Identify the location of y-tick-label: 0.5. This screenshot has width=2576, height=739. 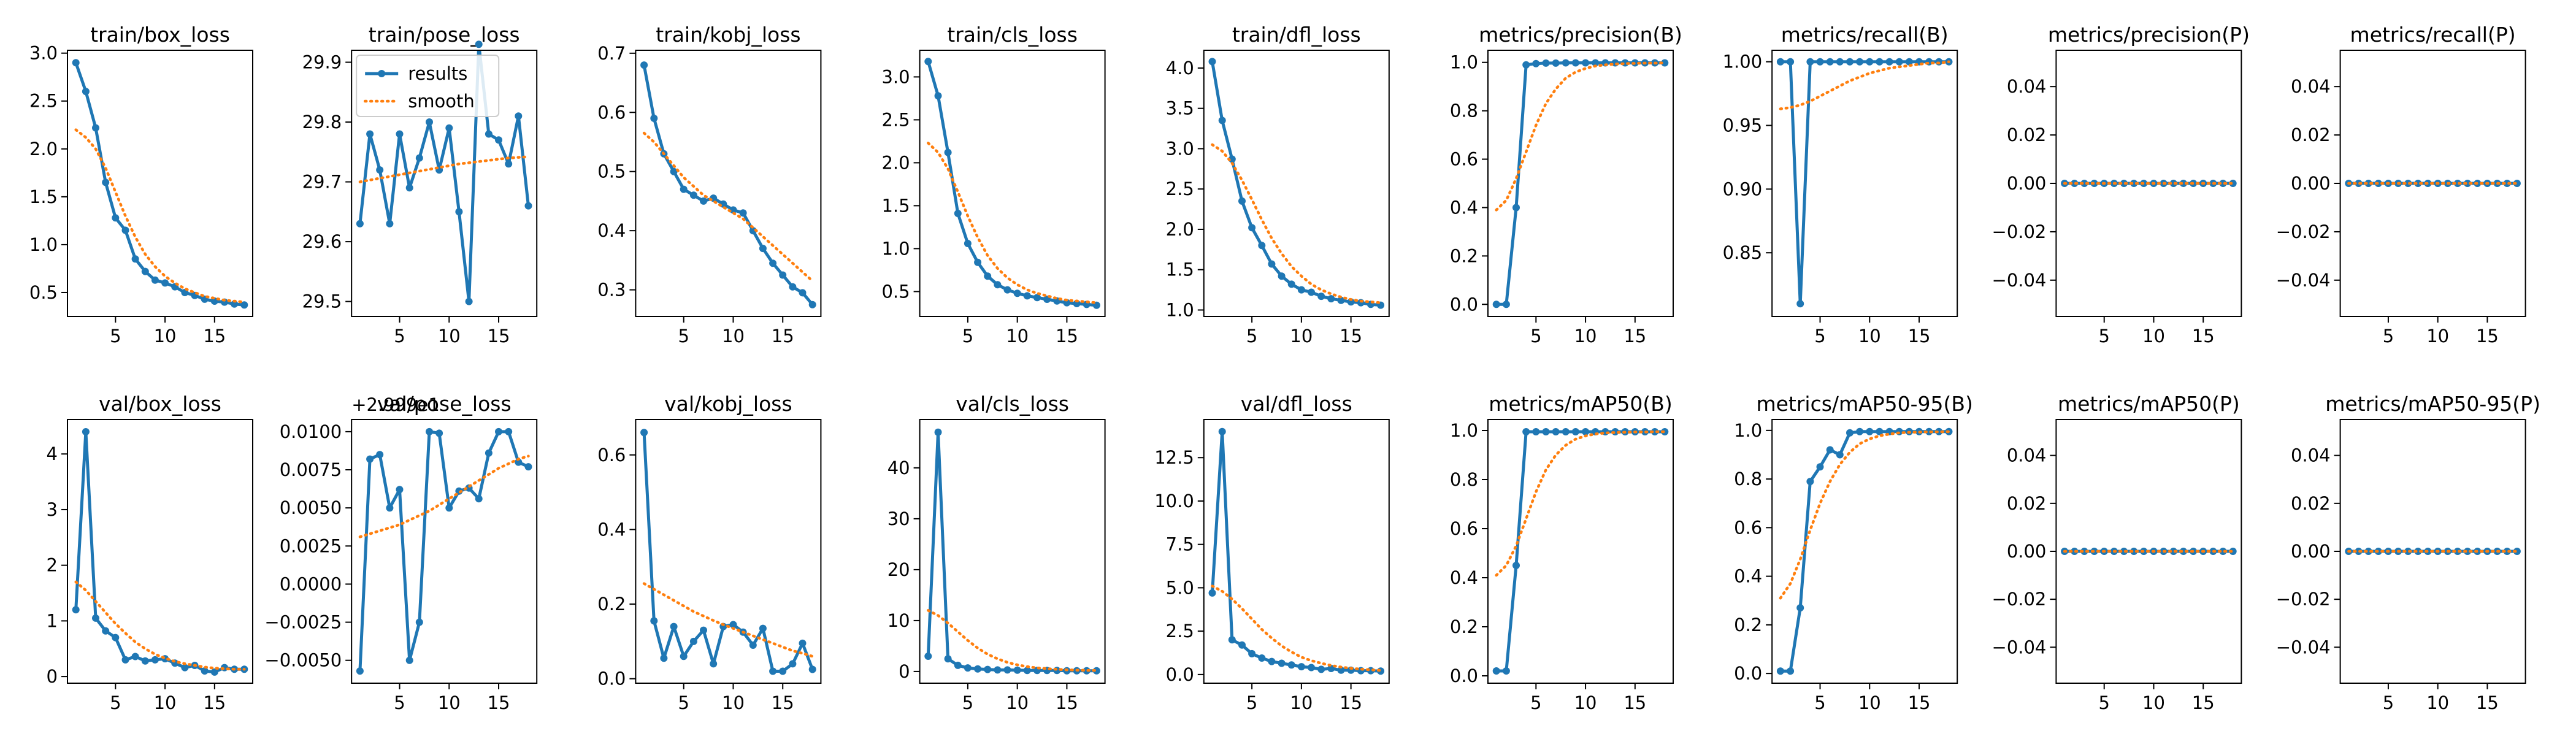
(895, 291).